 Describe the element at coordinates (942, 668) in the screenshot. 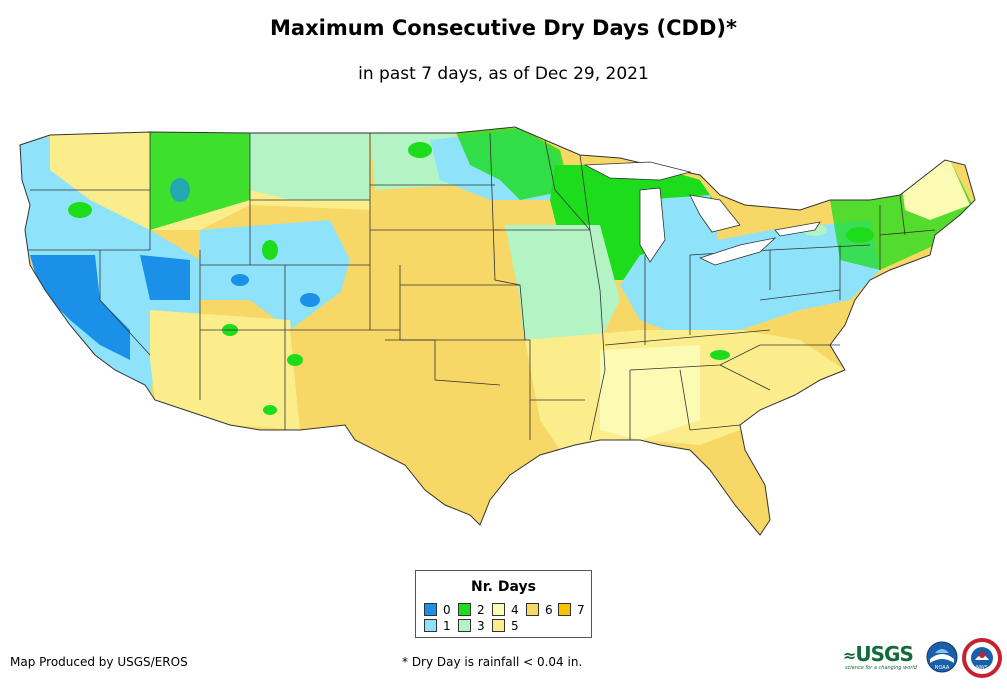

I see `noaa-logo-text: NOAA` at that location.